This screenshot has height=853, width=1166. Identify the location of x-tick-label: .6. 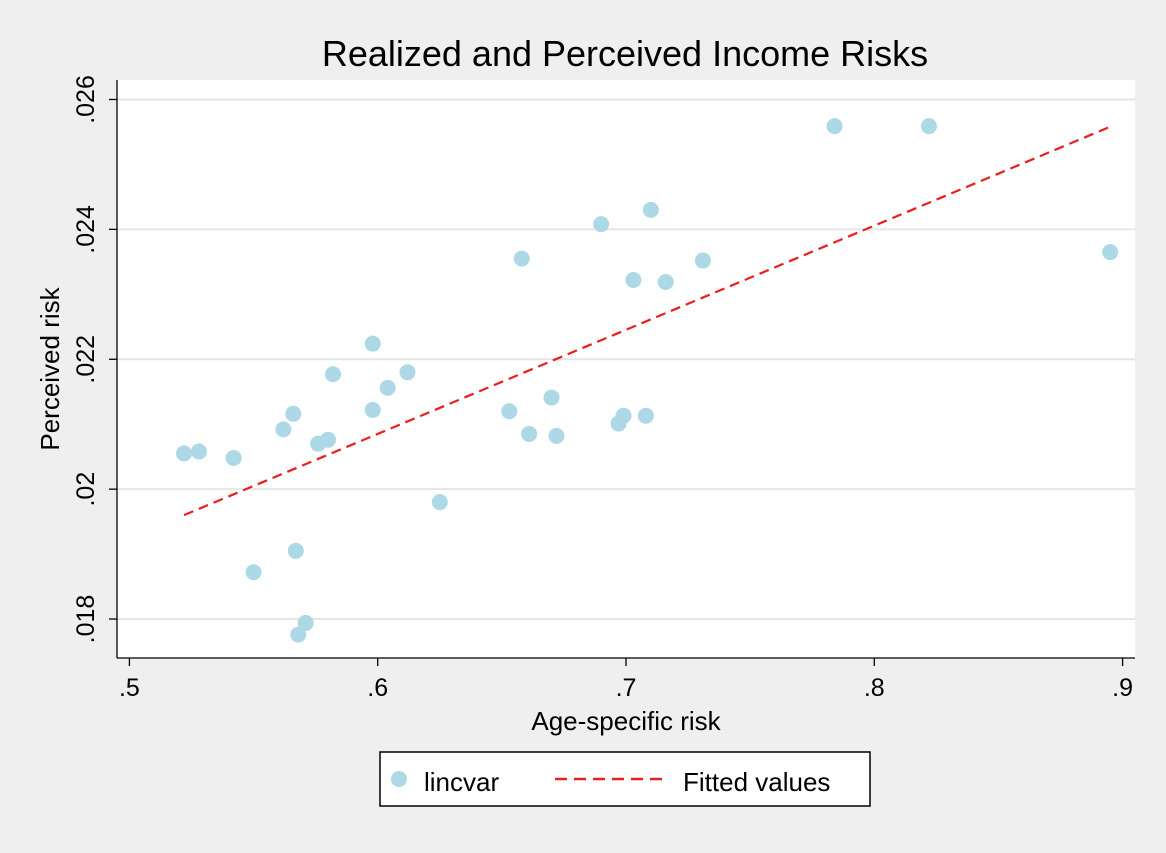
(377, 688).